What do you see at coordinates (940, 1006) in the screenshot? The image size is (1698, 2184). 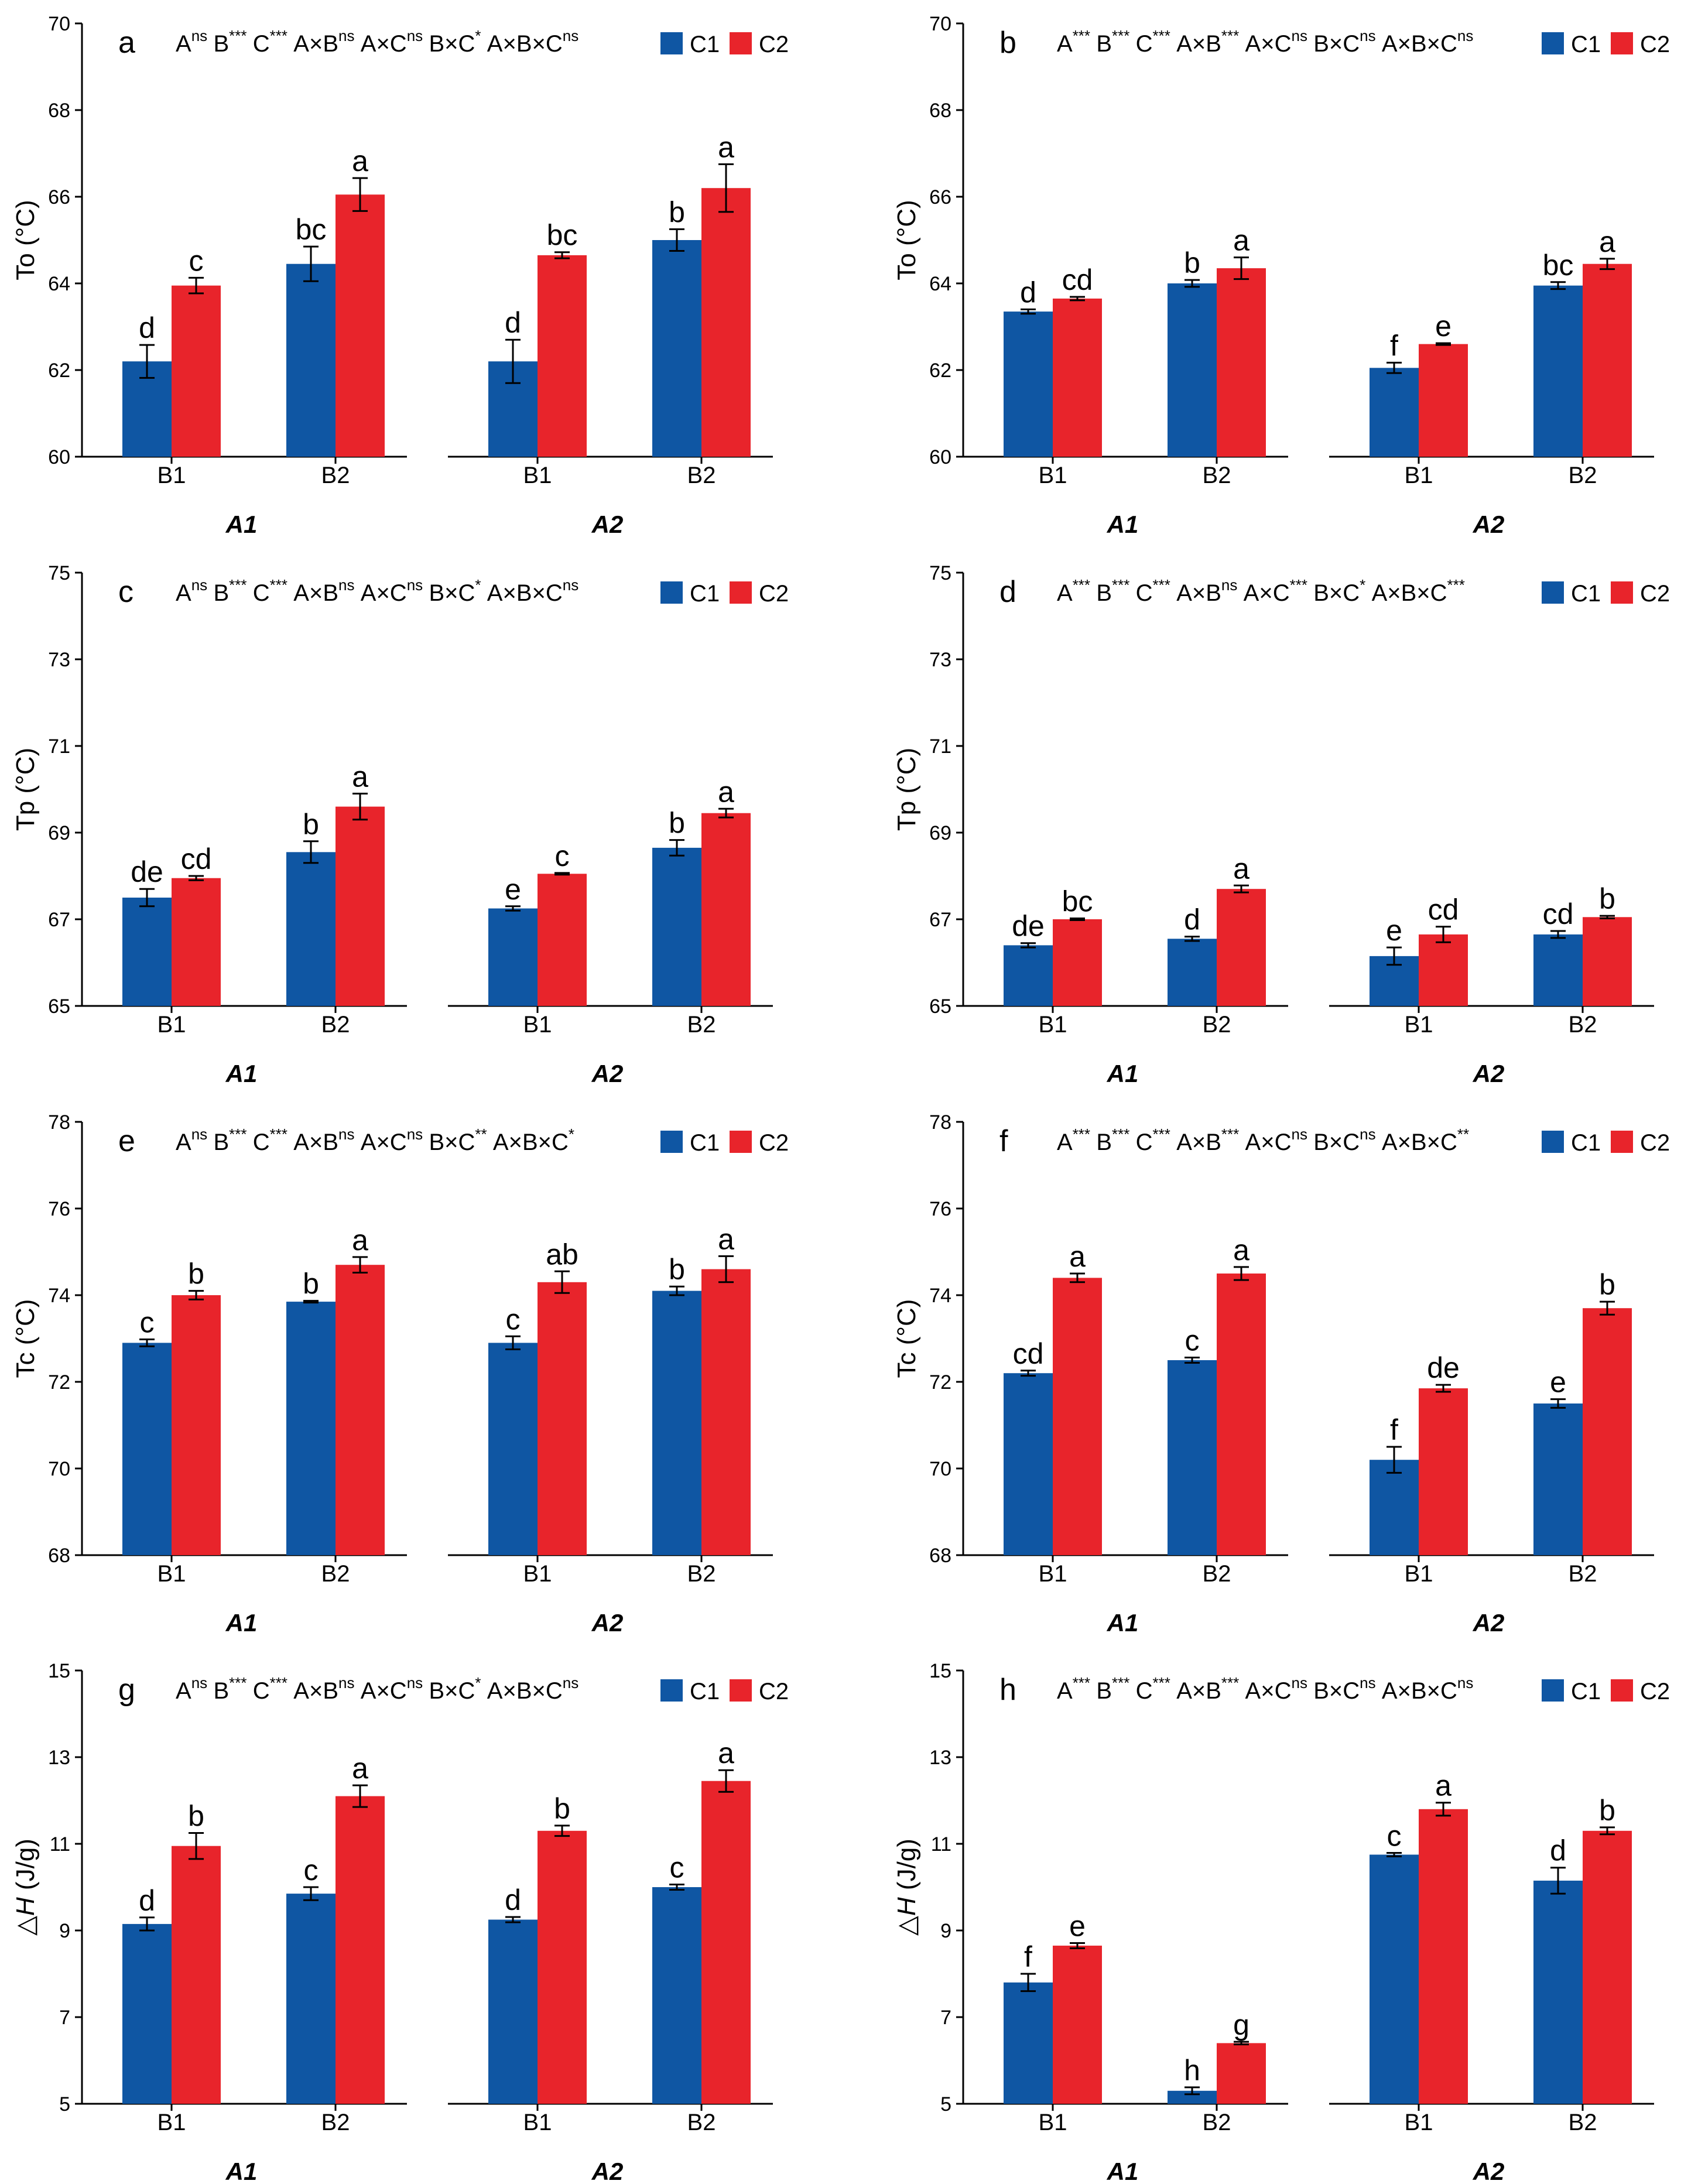 I see `y-tick-label: 65` at bounding box center [940, 1006].